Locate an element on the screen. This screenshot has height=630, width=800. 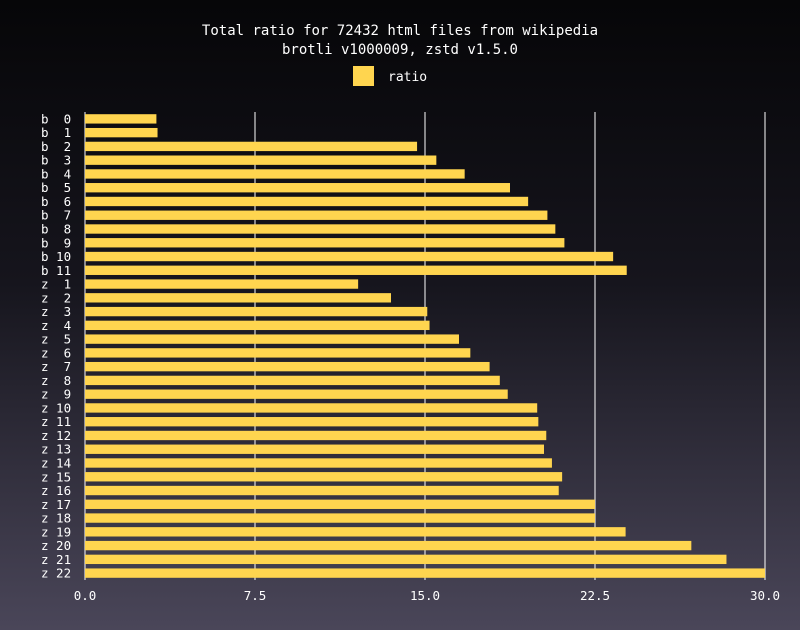
legend-label: ratio is located at coordinates (407, 77).